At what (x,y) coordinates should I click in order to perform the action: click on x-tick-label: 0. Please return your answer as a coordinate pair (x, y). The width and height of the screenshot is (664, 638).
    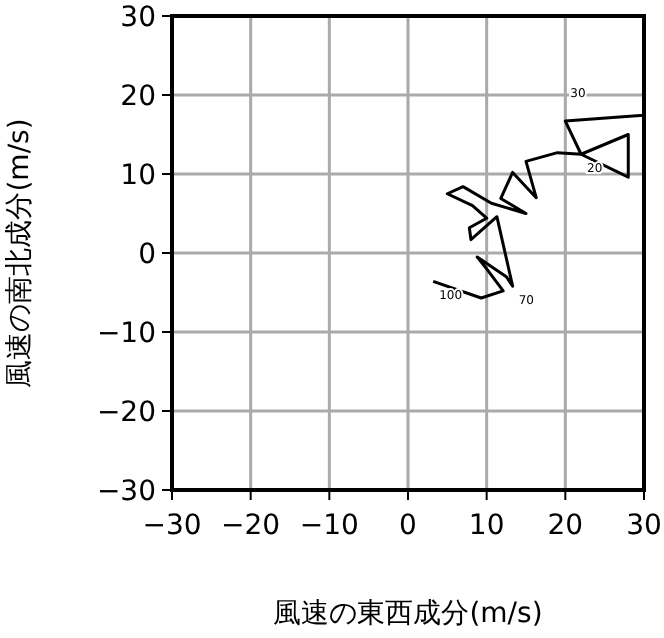
    Looking at the image, I should click on (408, 526).